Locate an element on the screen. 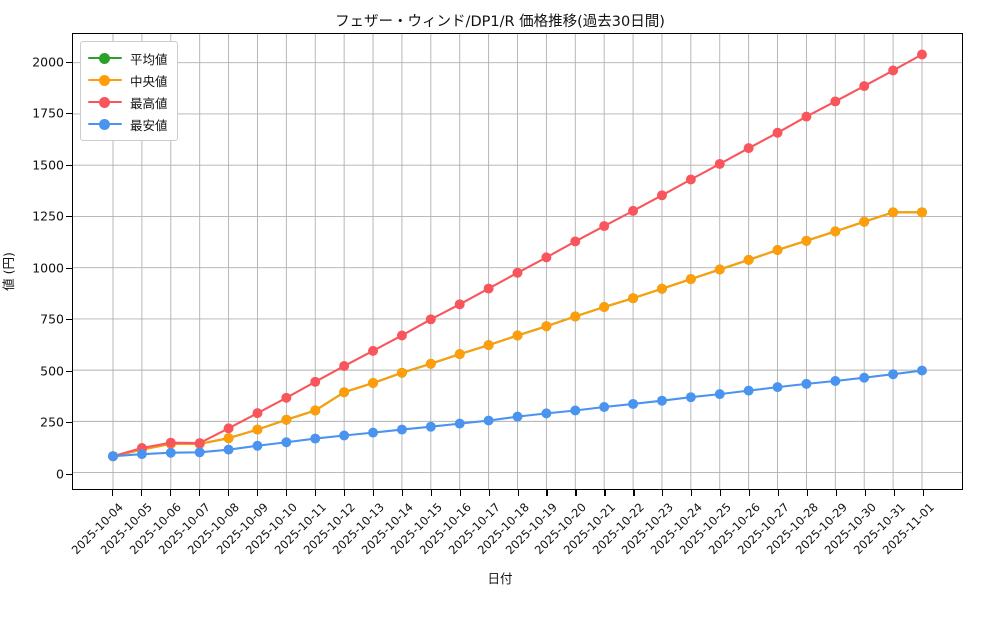 Image resolution: width=1000 pixels, height=626 pixels. legend-item-0: 平均値 is located at coordinates (128, 58).